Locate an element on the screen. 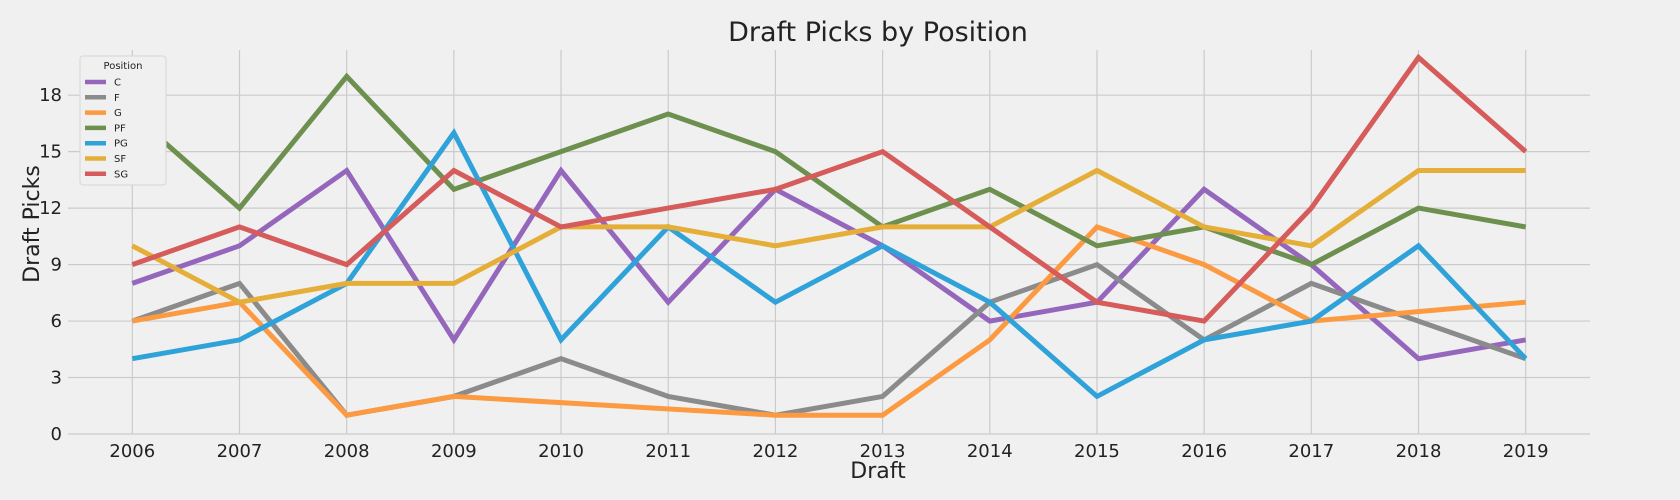 The image size is (1680, 500). chart-title: Draft Picks by Position is located at coordinates (878, 32).